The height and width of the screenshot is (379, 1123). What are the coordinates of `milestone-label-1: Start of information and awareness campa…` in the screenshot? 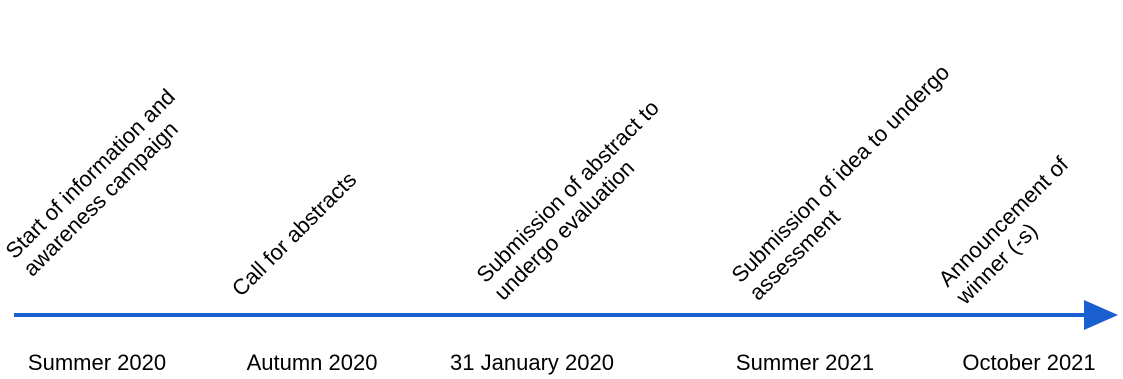 It's located at (99, 183).